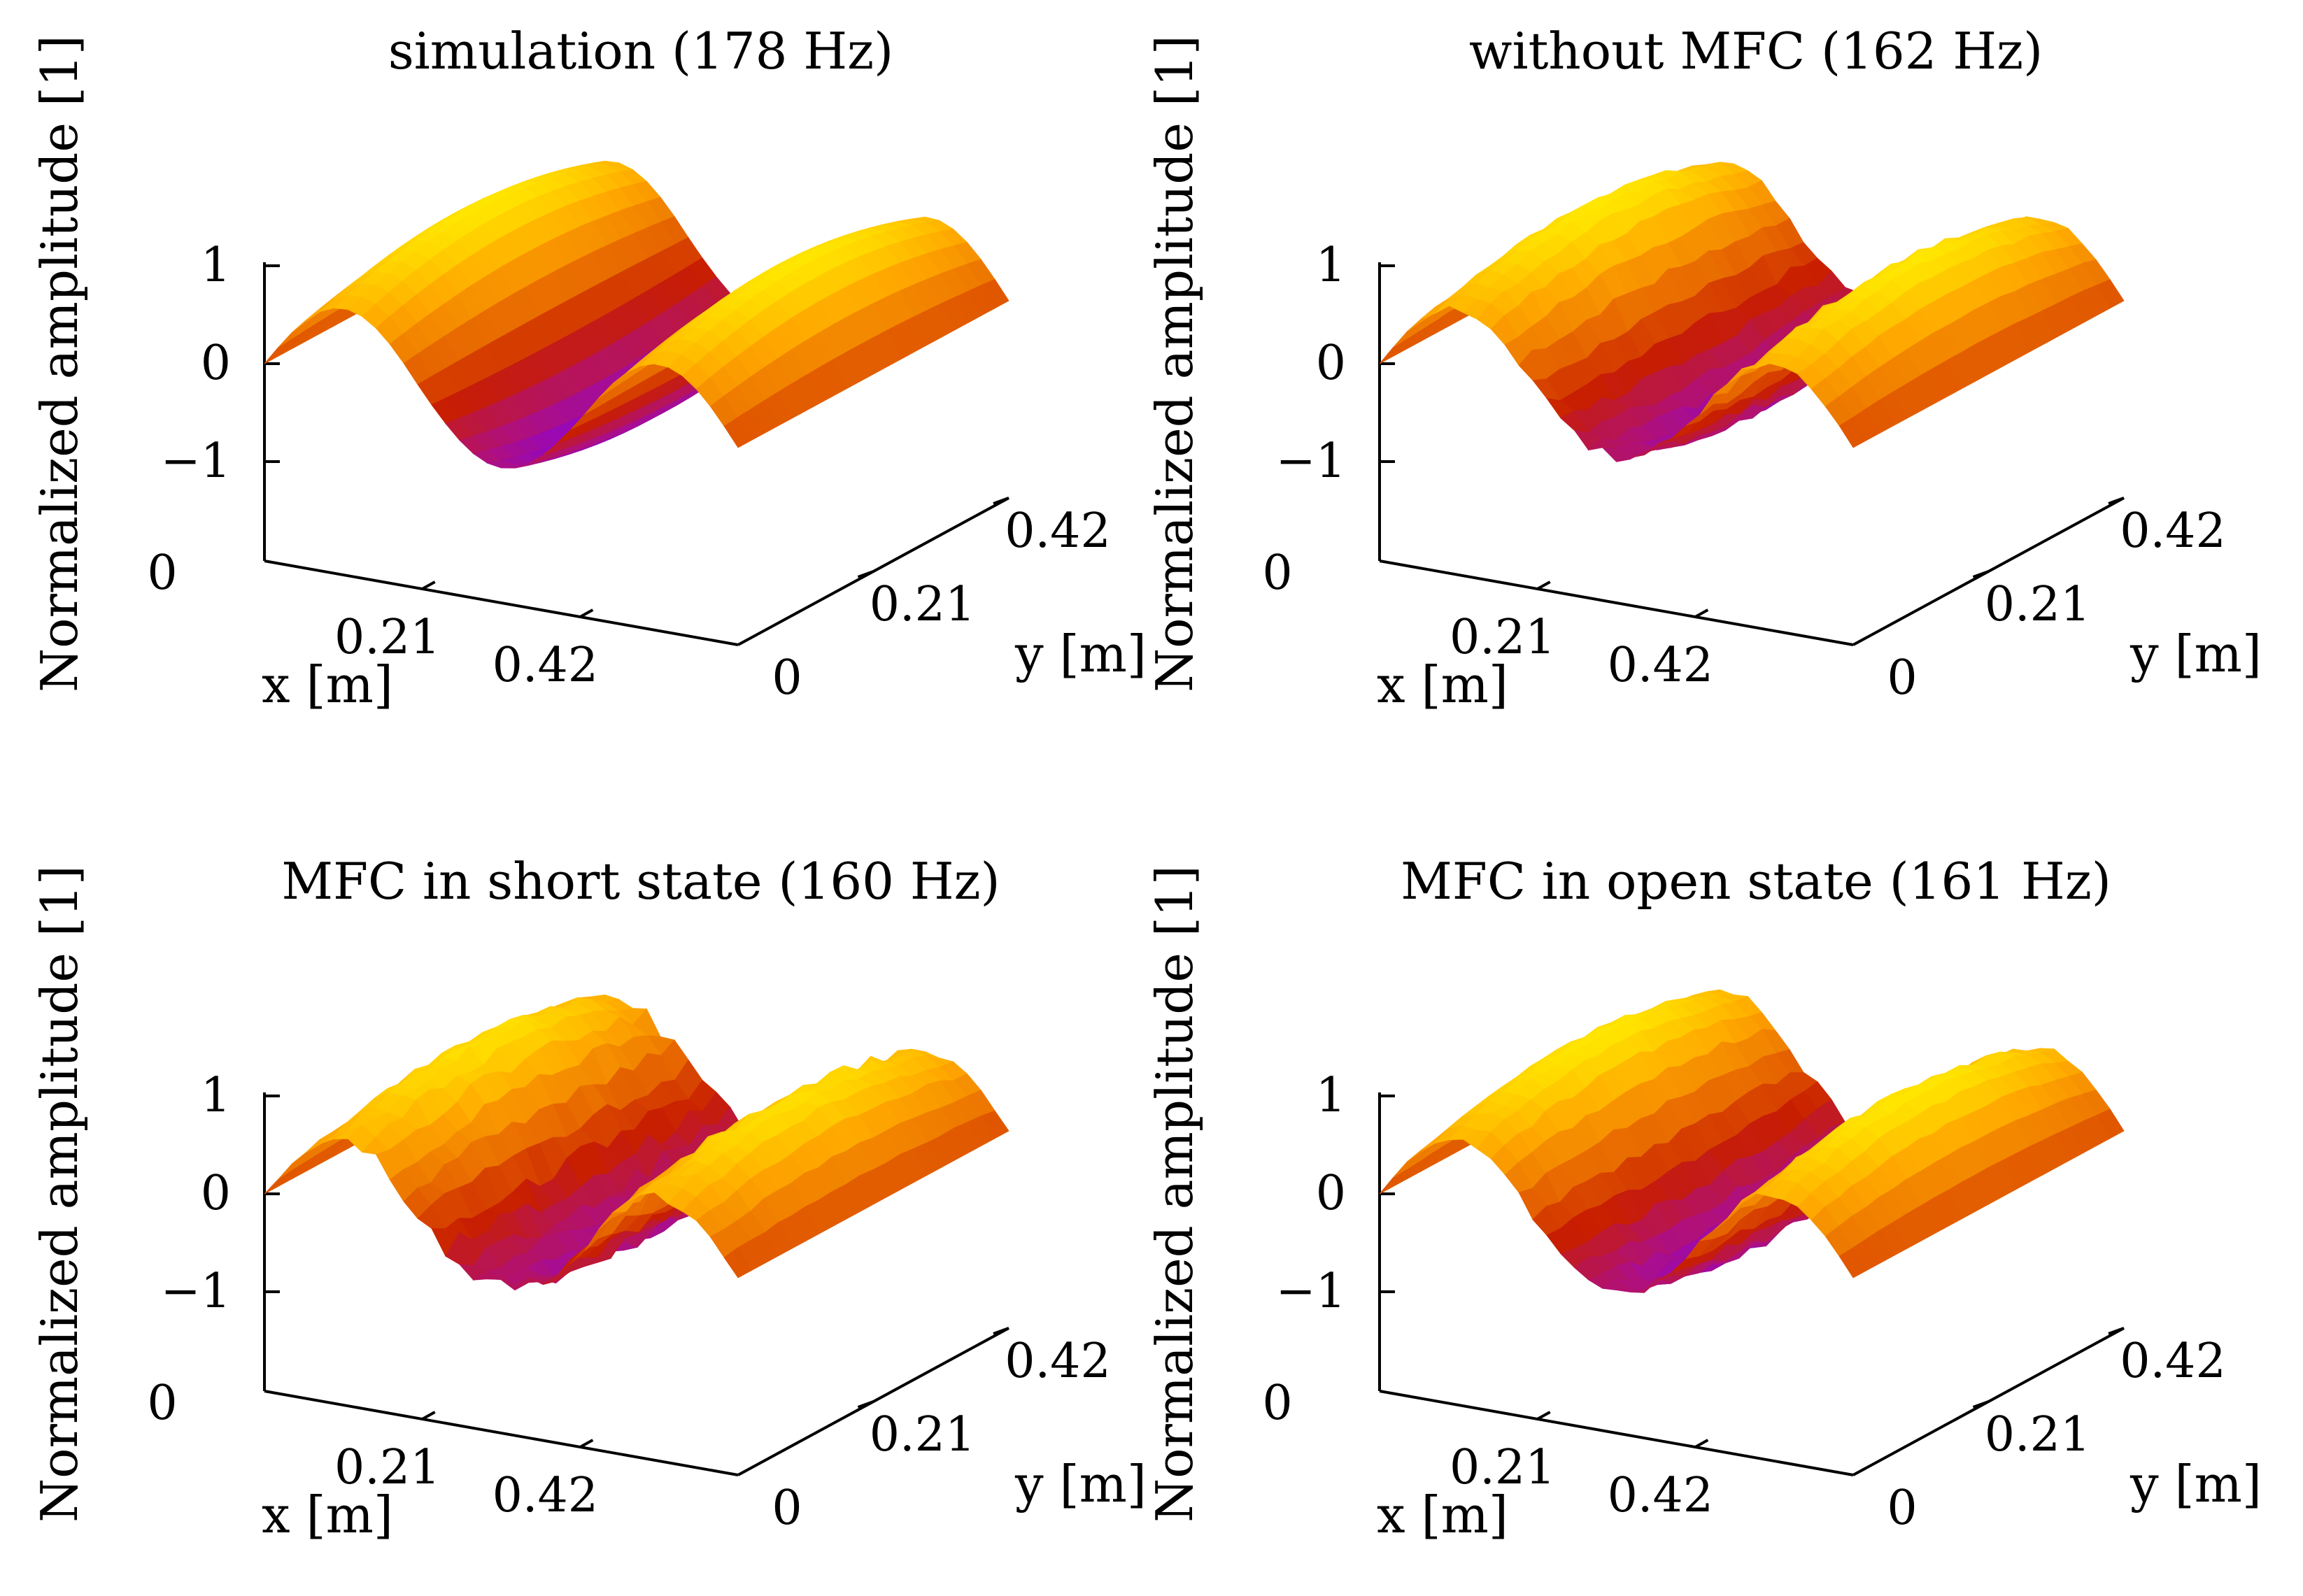  Describe the element at coordinates (1756, 51) in the screenshot. I see `chart-title: without MFC (162 Hz)` at that location.